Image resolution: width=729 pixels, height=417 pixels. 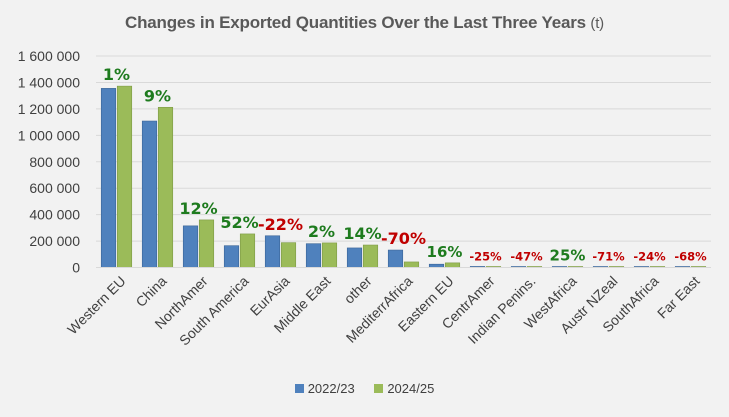 What do you see at coordinates (280, 224) in the screenshot?
I see `data-label: -22%` at bounding box center [280, 224].